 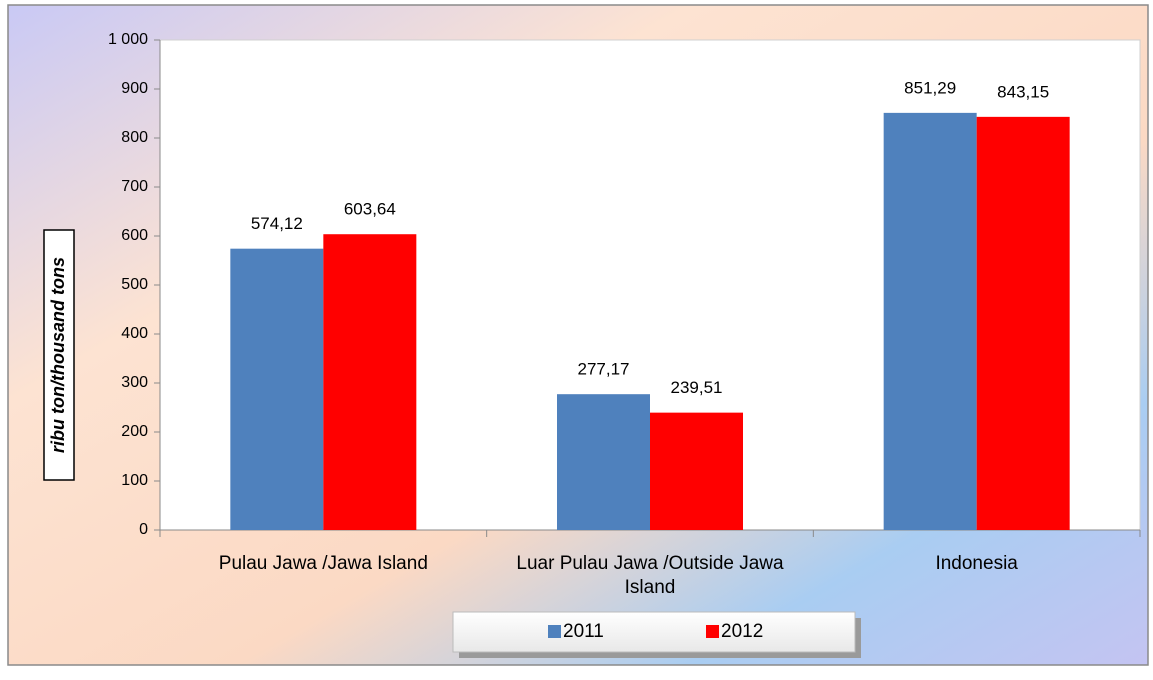 I want to click on y-tick-label: 900, so click(x=134, y=88).